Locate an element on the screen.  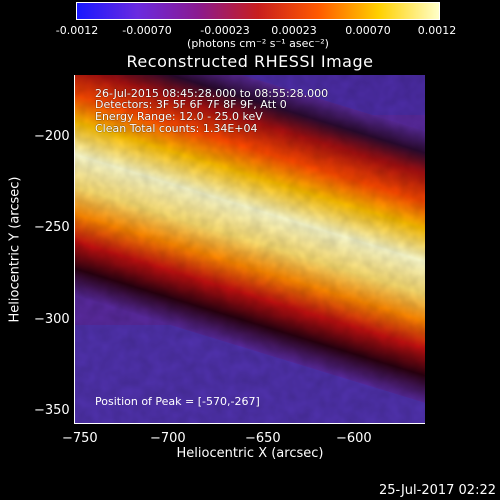
colorbar-label-3: -0.00023 is located at coordinates (225, 30).